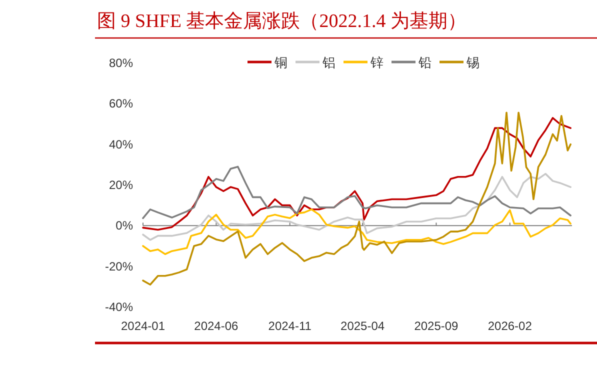  What do you see at coordinates (118, 266) in the screenshot?
I see `ytick: -20%` at bounding box center [118, 266].